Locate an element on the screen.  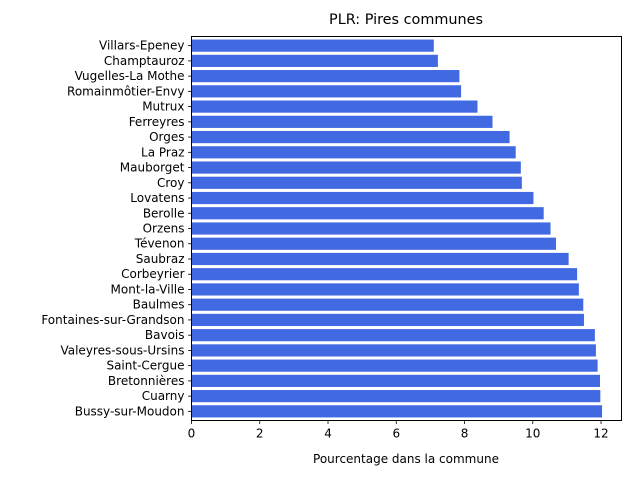
y-tick-label: Tévenon is located at coordinates (159, 244).